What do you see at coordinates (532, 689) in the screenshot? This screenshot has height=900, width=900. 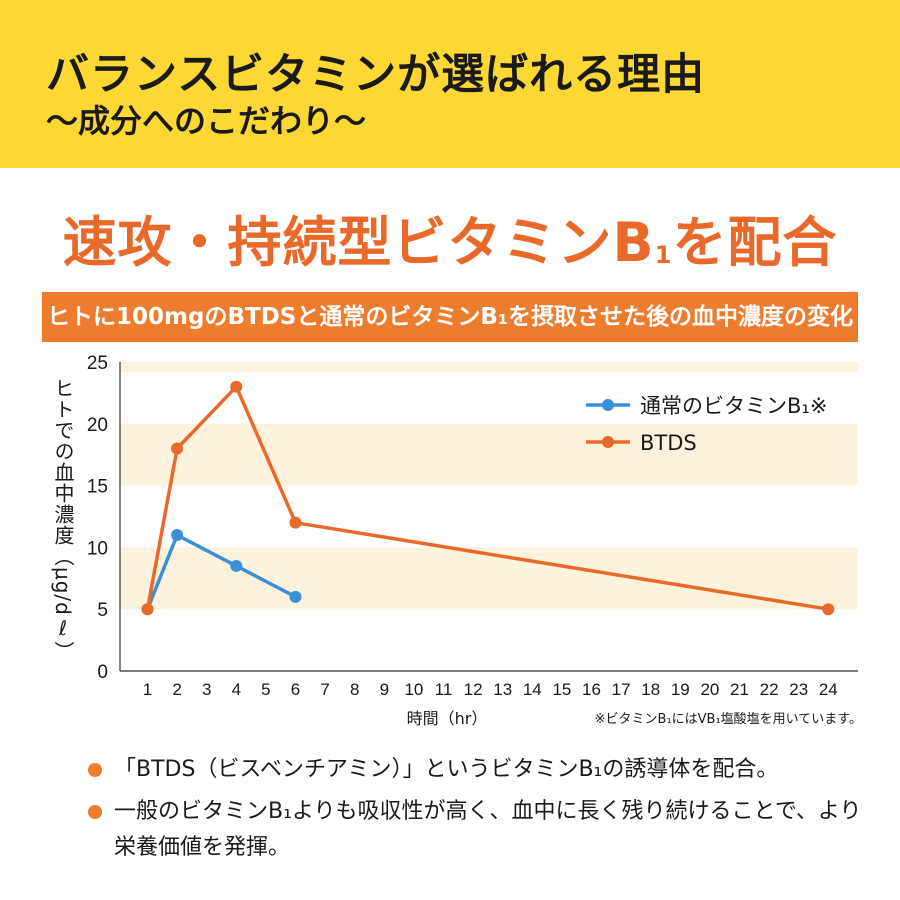 I see `x-tick-label: 14` at bounding box center [532, 689].